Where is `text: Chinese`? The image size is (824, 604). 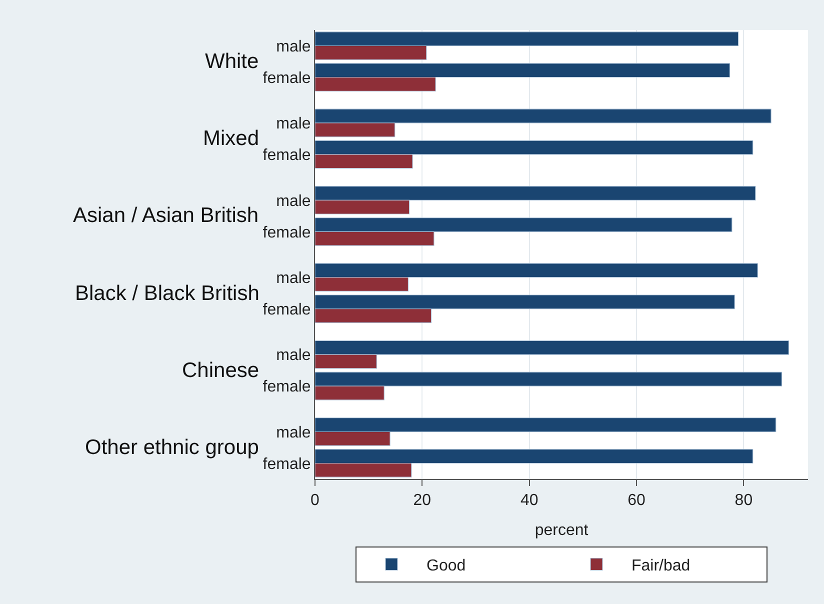 text: Chinese is located at coordinates (221, 370).